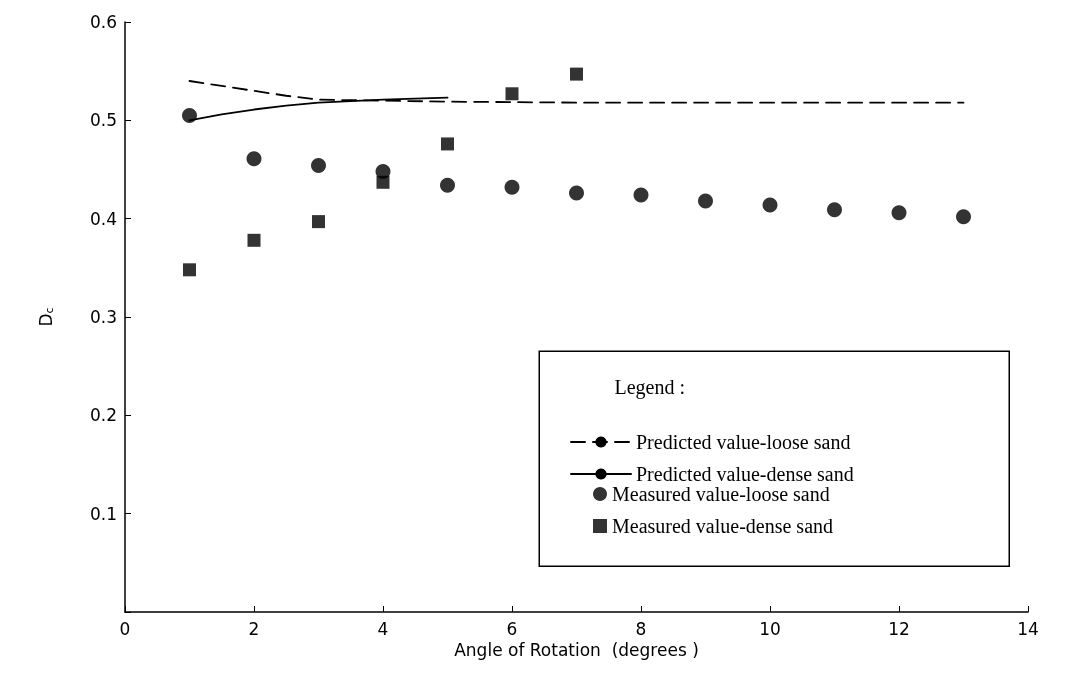  Describe the element at coordinates (254, 628) in the screenshot. I see `x-tick-label: 2` at that location.